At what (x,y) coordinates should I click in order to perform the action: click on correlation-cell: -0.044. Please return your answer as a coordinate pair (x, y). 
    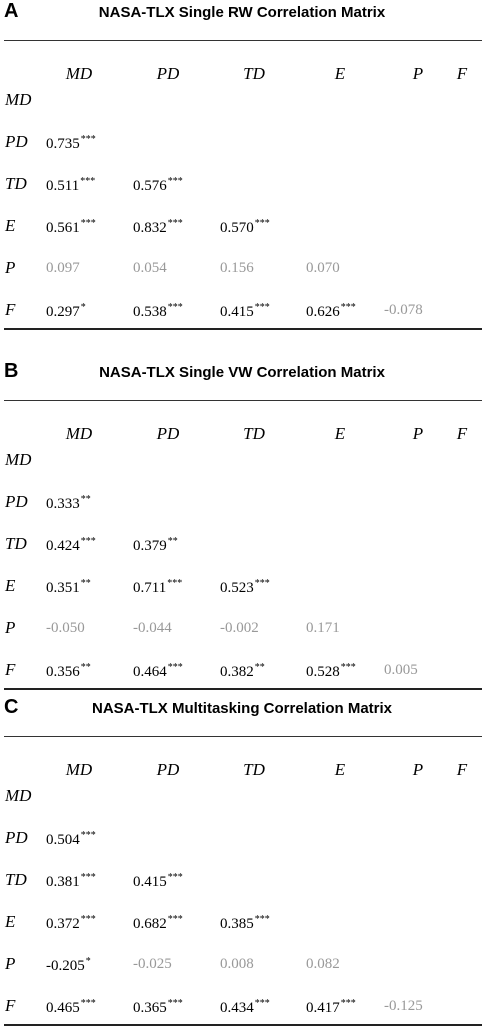
    Looking at the image, I should click on (152, 628).